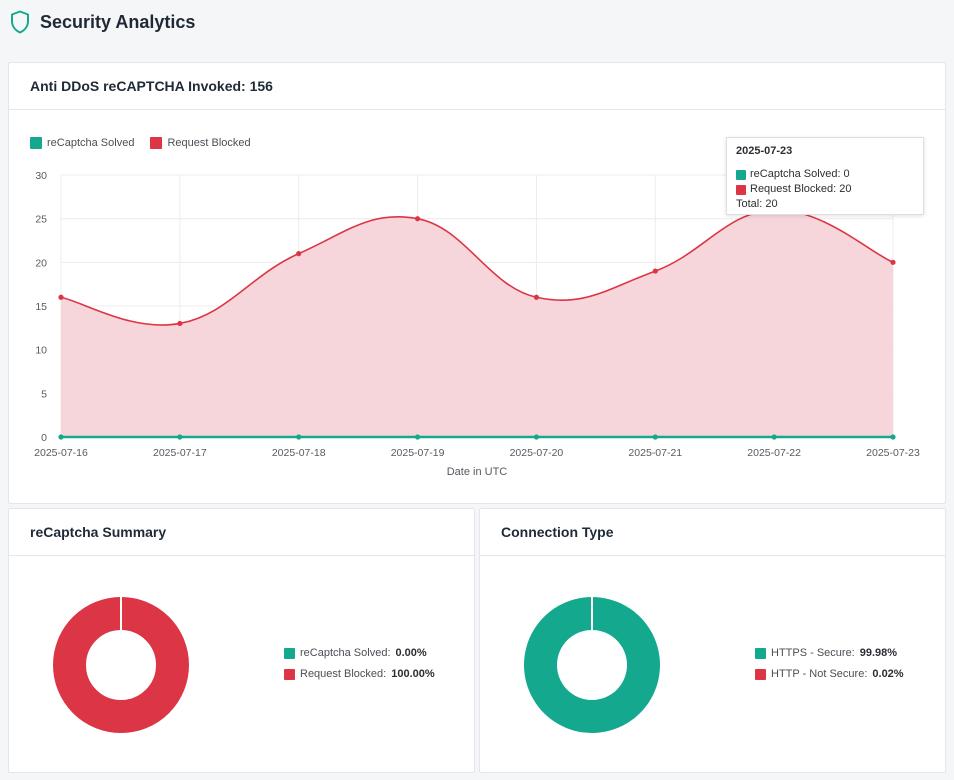 This screenshot has height=780, width=954. I want to click on summary-legend-blocked: Request Blocked: 100.00%, so click(359, 674).